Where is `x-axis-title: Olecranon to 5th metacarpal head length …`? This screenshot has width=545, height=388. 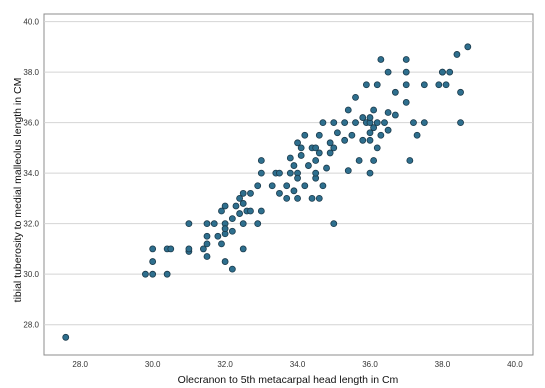 x-axis-title: Olecranon to 5th metacarpal head length … is located at coordinates (288, 380).